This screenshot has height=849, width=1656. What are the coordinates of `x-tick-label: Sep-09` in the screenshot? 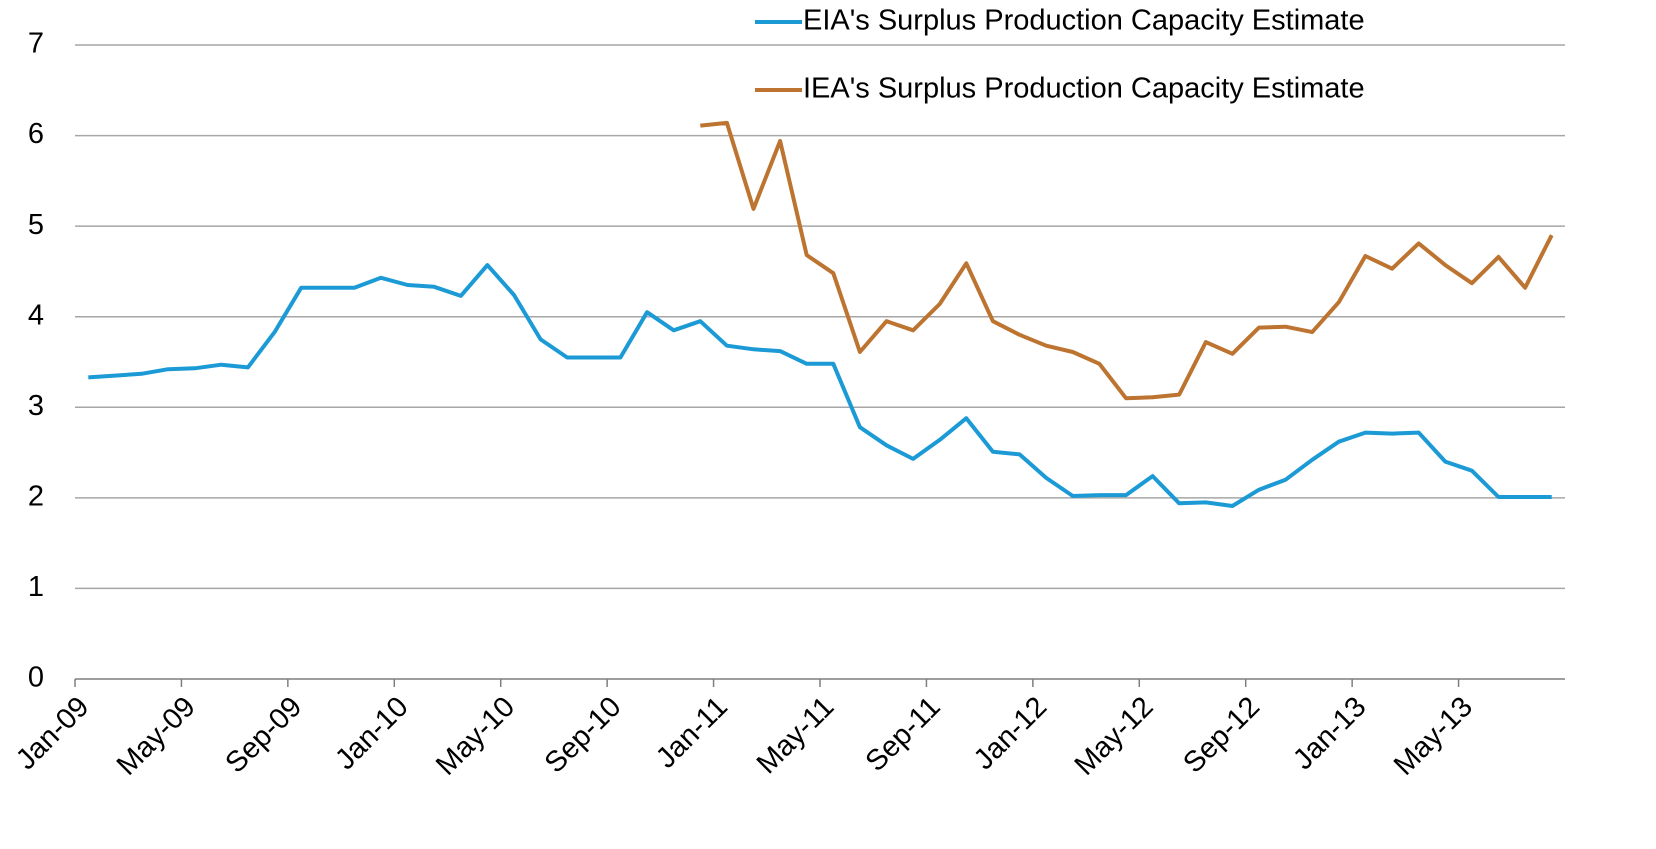 It's located at (263, 735).